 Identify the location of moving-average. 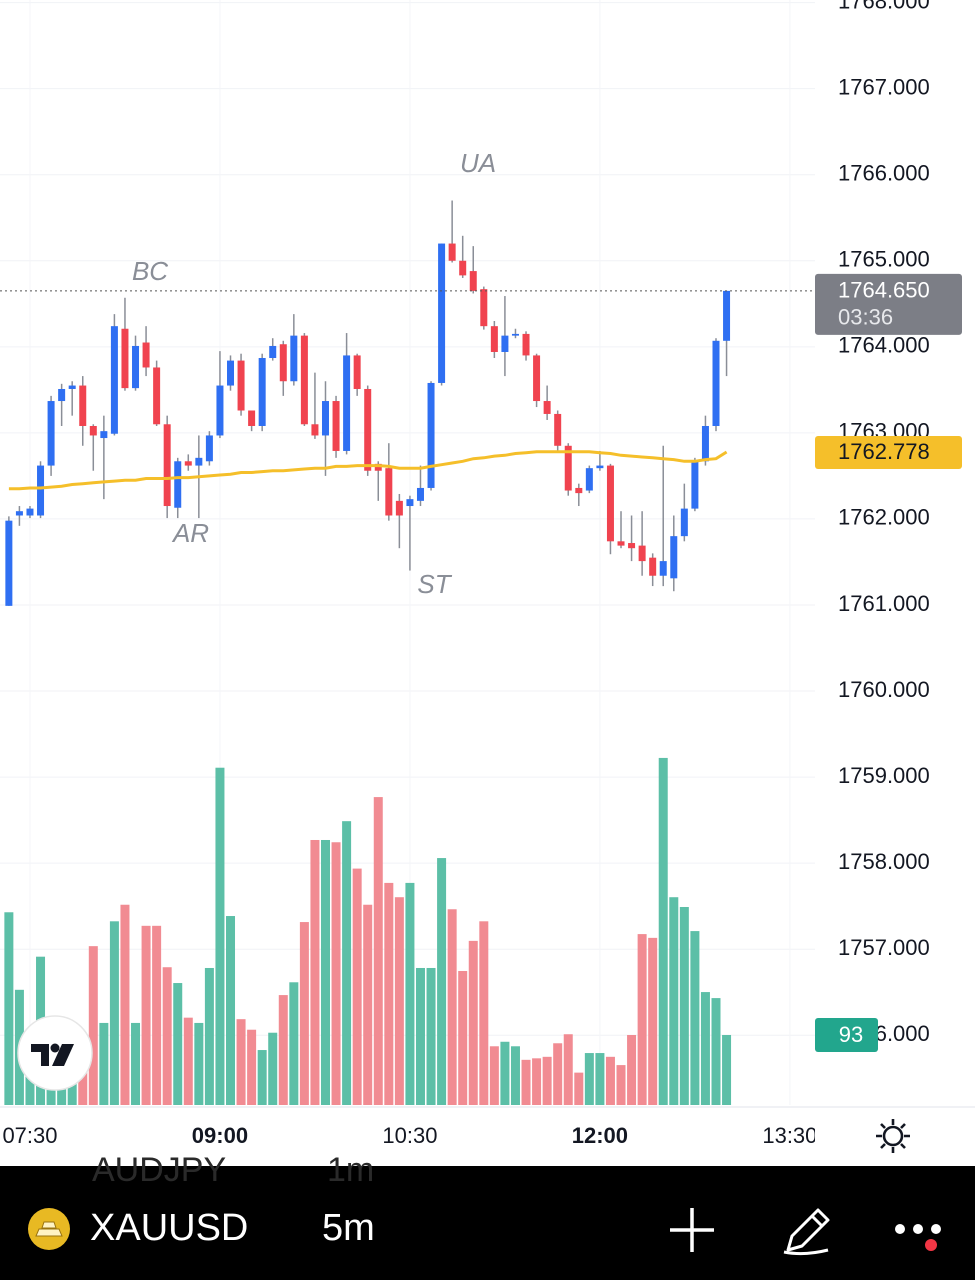
(368, 470).